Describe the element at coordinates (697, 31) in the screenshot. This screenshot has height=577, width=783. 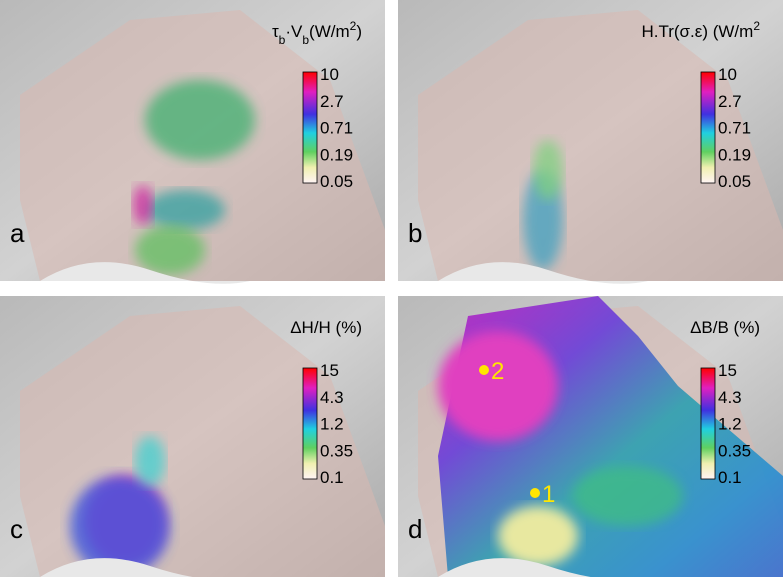
I see `title-part: H.Tr(σ.ε) (W/m` at that location.